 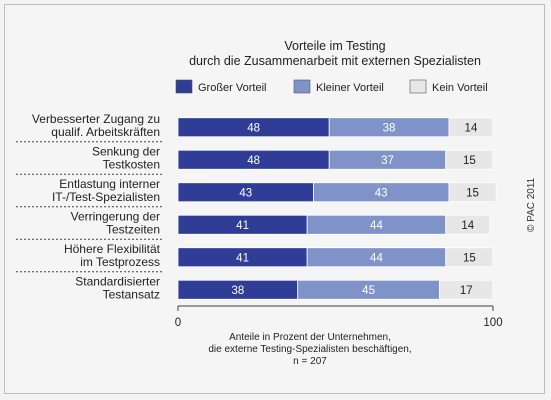 What do you see at coordinates (115, 216) in the screenshot?
I see `category-label: Verringerung der` at bounding box center [115, 216].